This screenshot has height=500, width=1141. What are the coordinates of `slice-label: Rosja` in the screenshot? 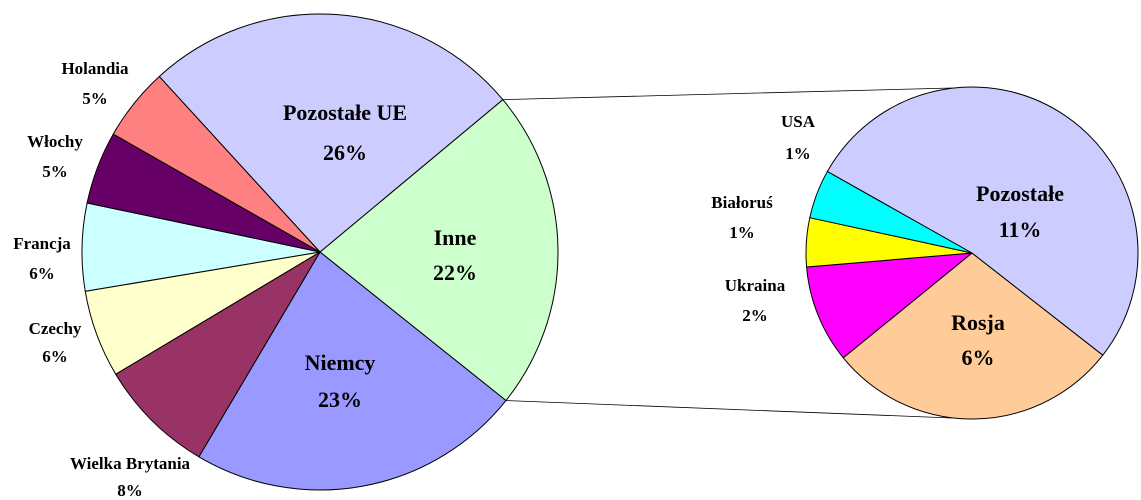 It's located at (978, 322).